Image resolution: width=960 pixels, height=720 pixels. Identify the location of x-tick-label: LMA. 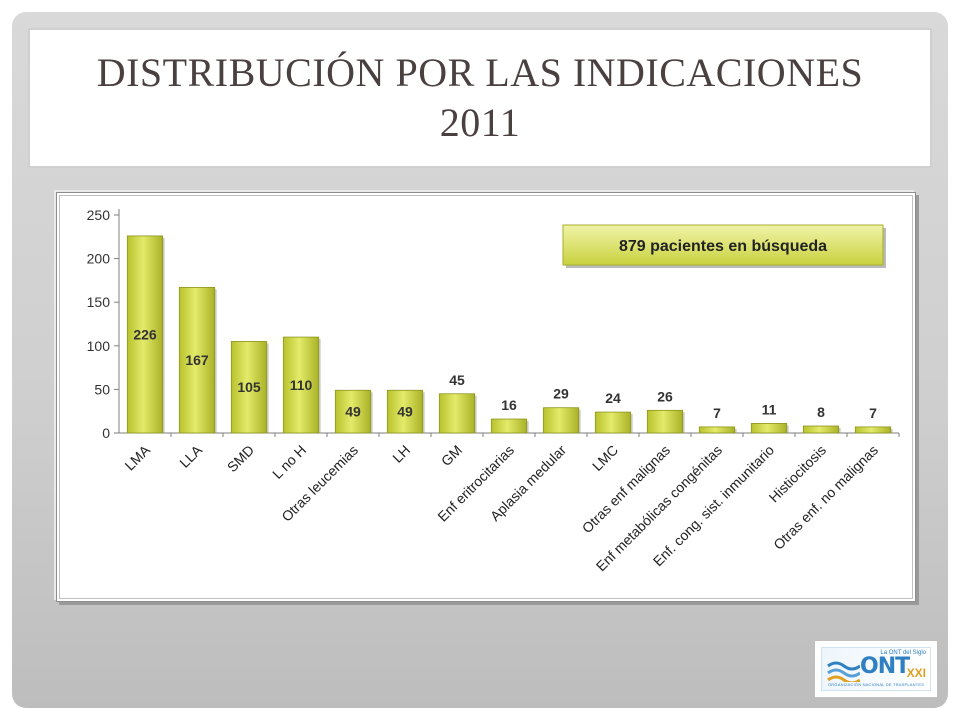
(137, 457).